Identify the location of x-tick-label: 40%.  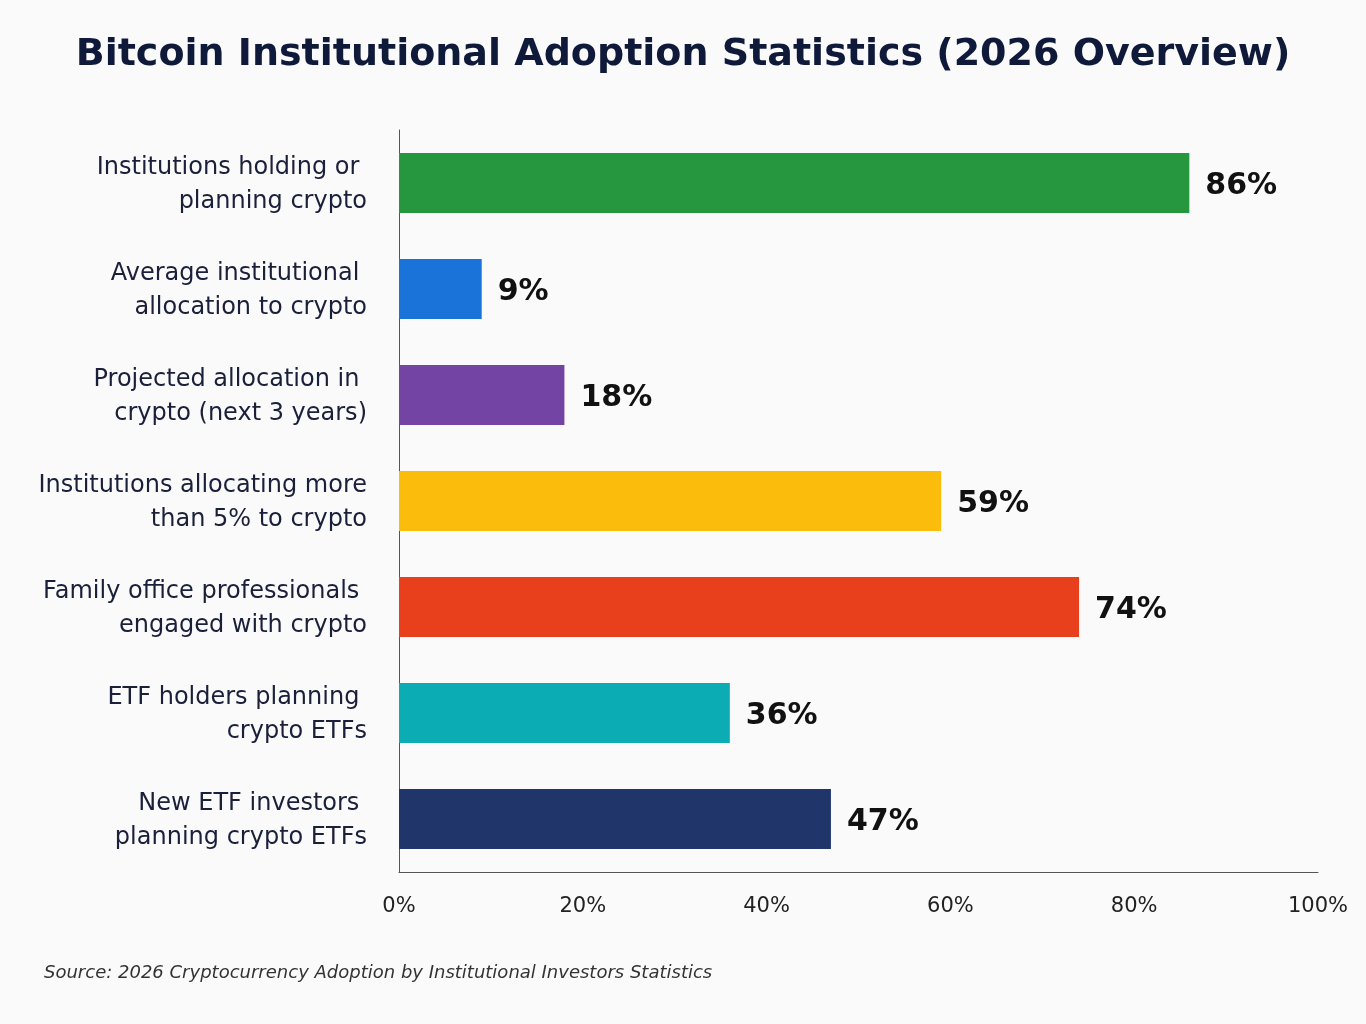
(766, 904).